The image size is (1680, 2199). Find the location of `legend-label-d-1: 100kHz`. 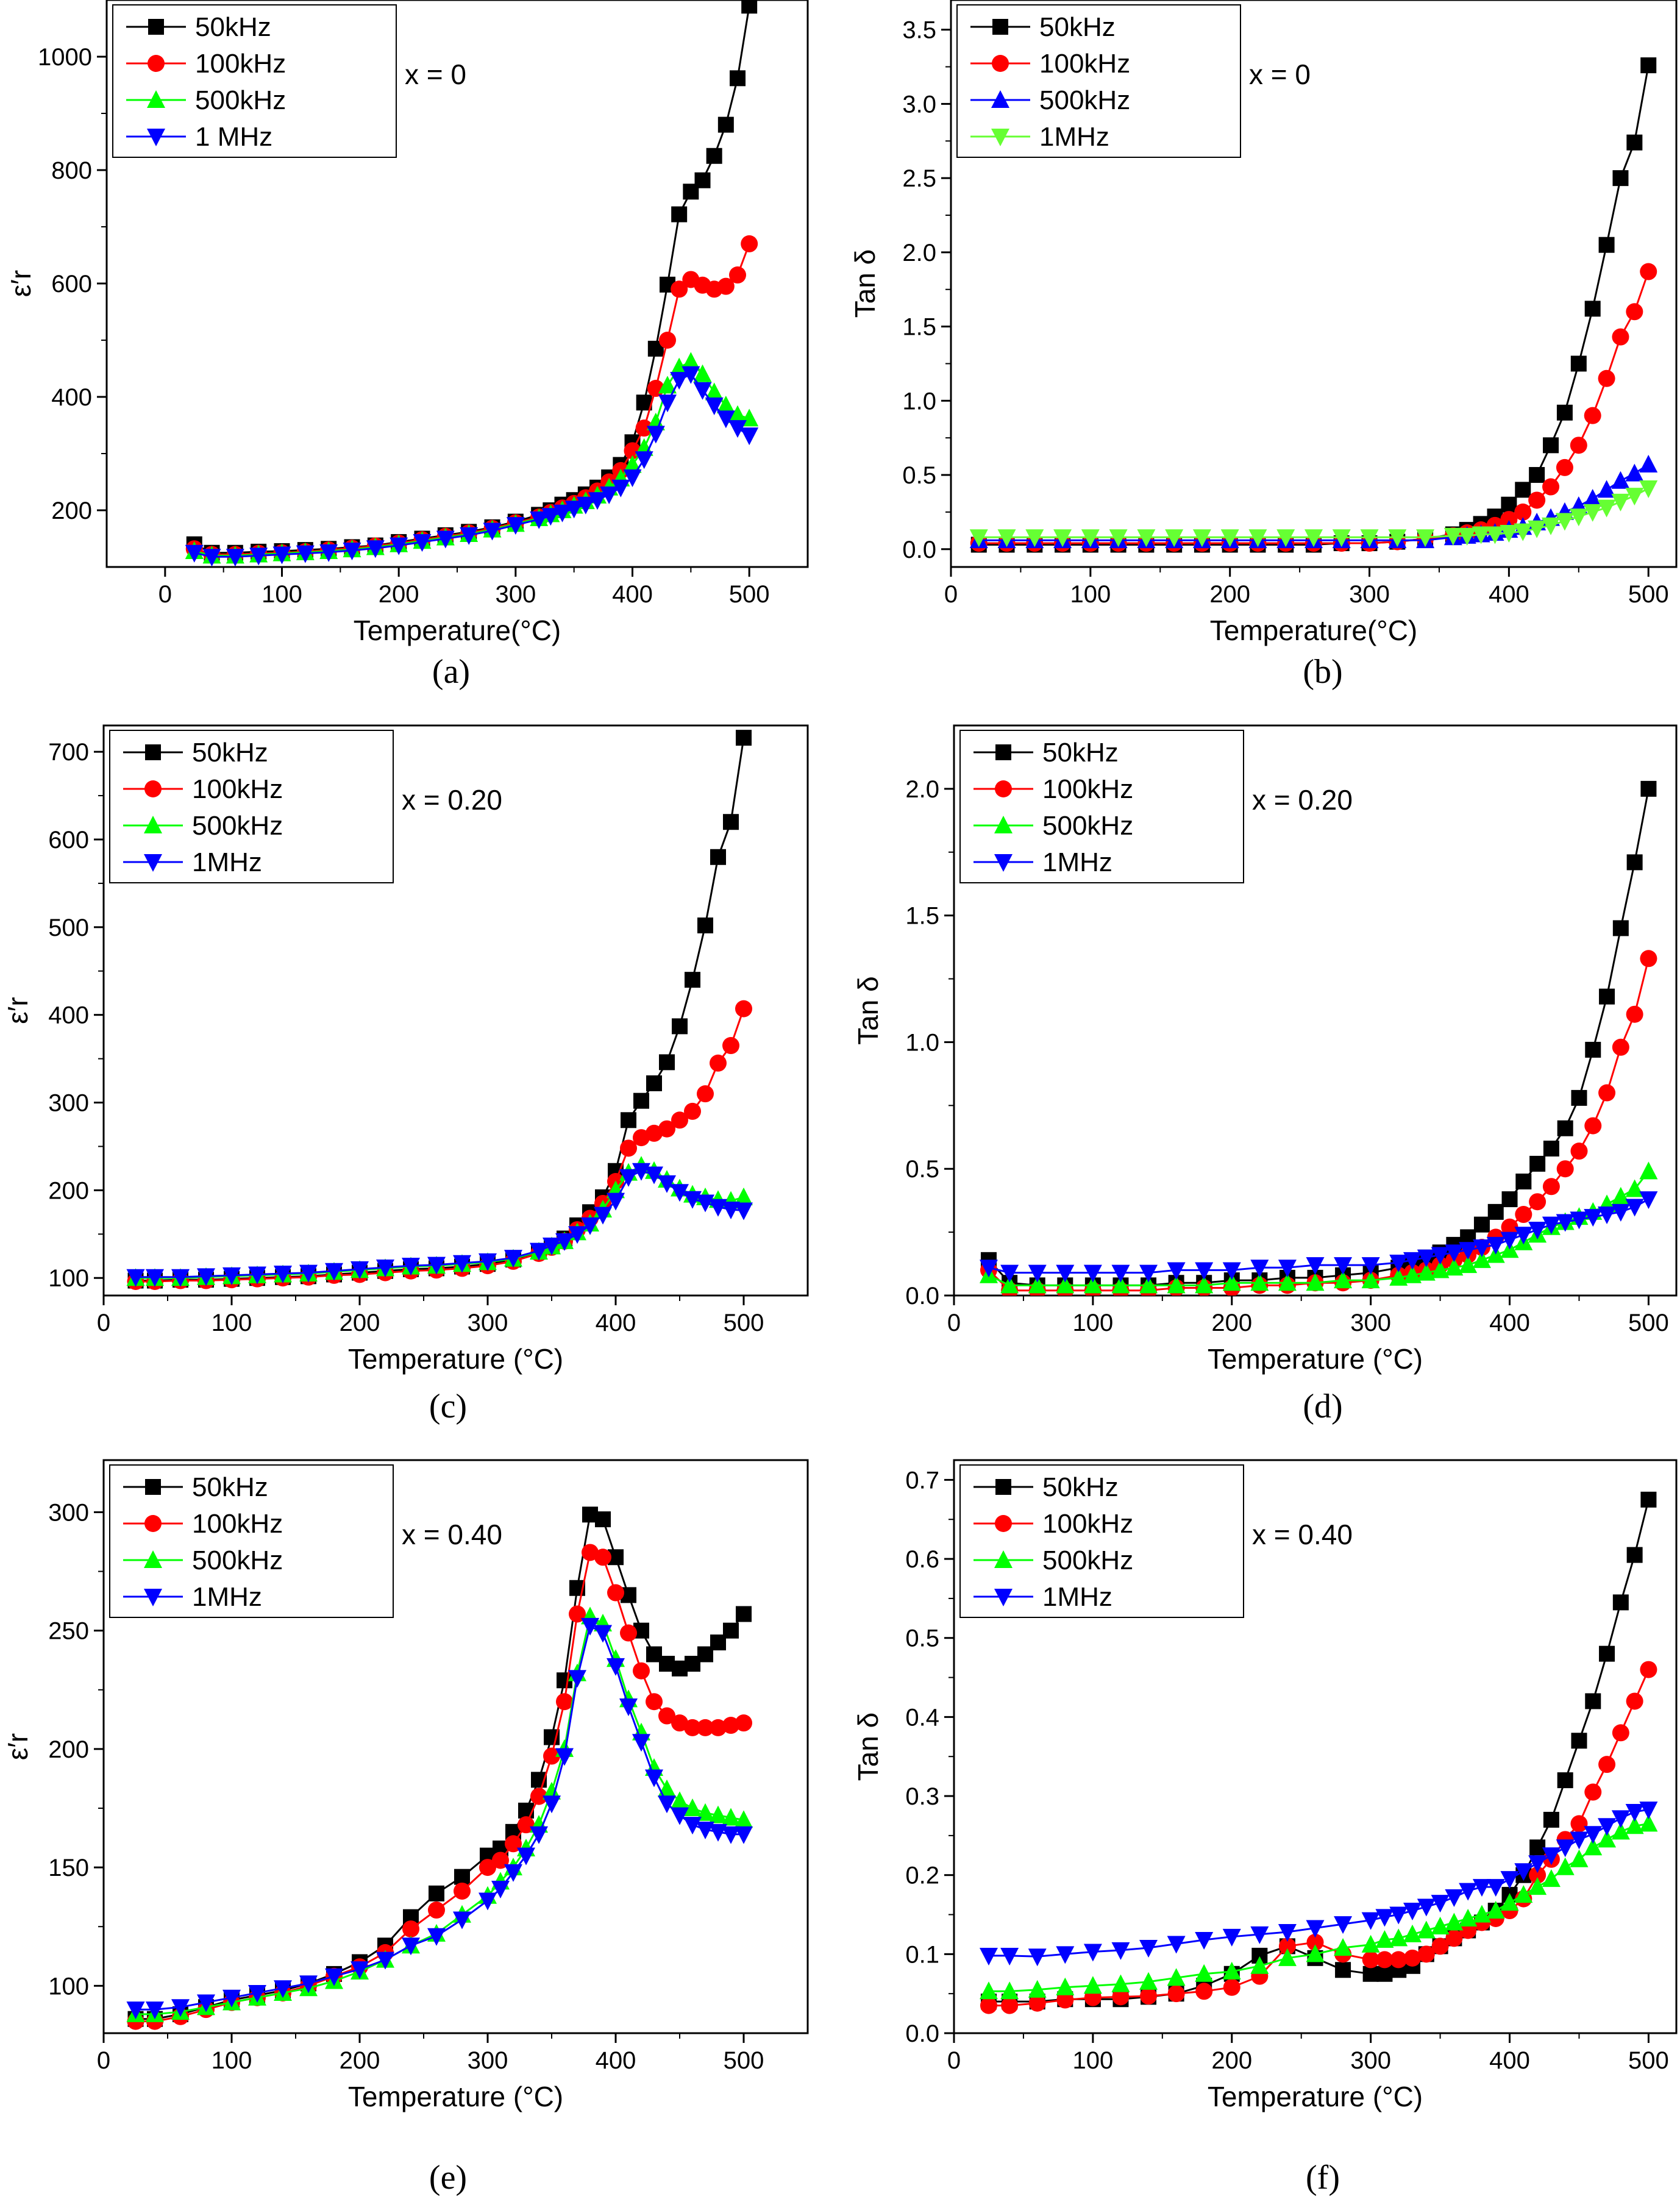

legend-label-d-1: 100kHz is located at coordinates (1087, 789).